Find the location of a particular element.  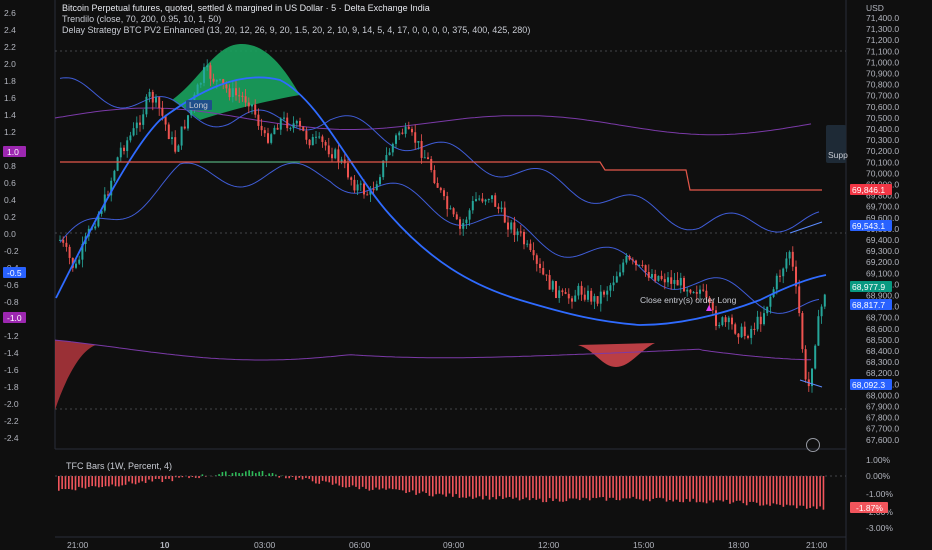

price-tick-label: 70,100.0 is located at coordinates (882, 162).